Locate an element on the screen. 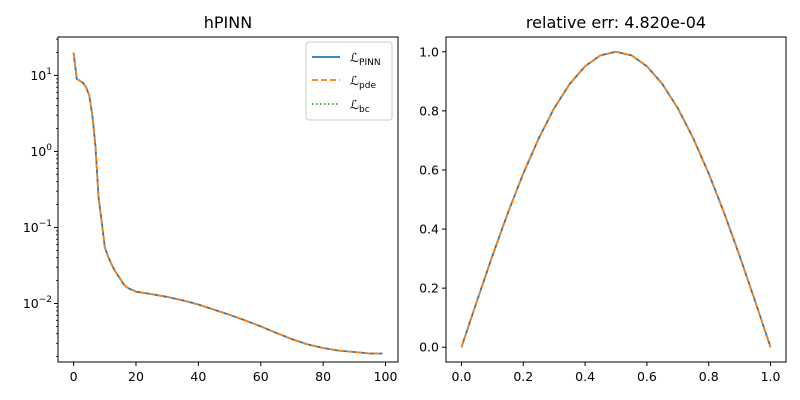  x-tick-label: 0.4 is located at coordinates (585, 376).